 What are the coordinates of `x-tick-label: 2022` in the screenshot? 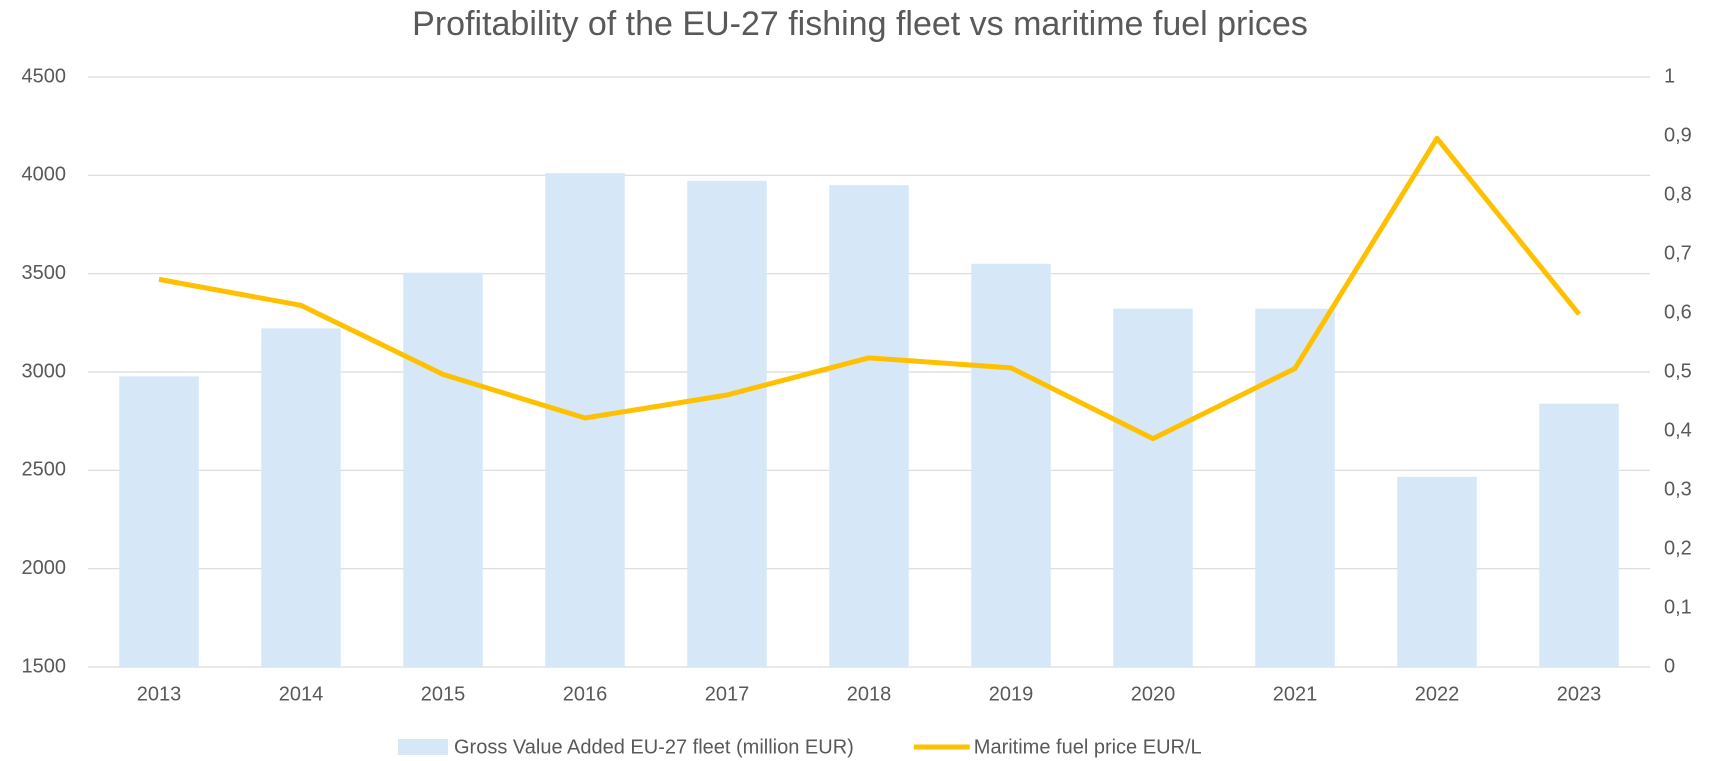 It's located at (1437, 694).